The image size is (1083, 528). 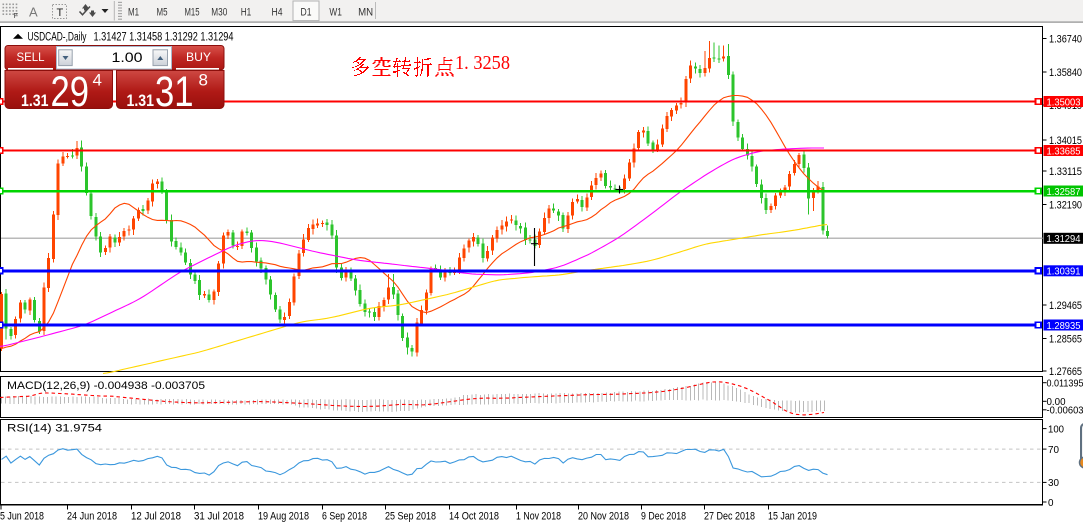 I want to click on svg-text:MACD(12,26,9) -0.004938 -0.003: MACD(12,26,9) -0.004938 -0.003705, so click(x=106, y=386).